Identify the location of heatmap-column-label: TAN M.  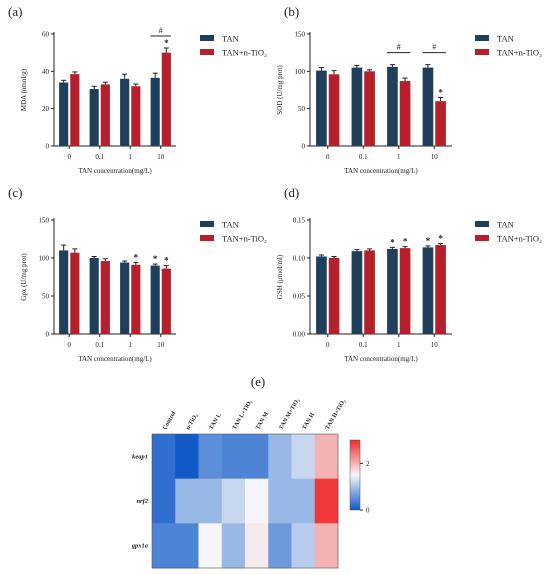
(262, 421).